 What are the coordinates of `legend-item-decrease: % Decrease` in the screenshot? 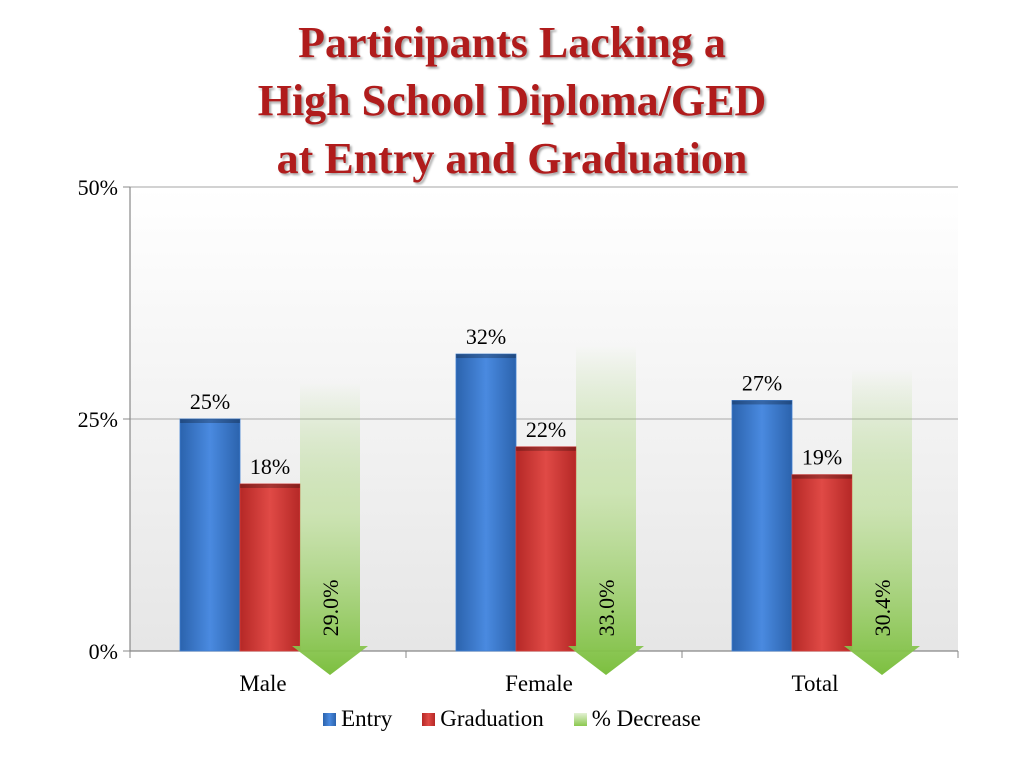 It's located at (637, 719).